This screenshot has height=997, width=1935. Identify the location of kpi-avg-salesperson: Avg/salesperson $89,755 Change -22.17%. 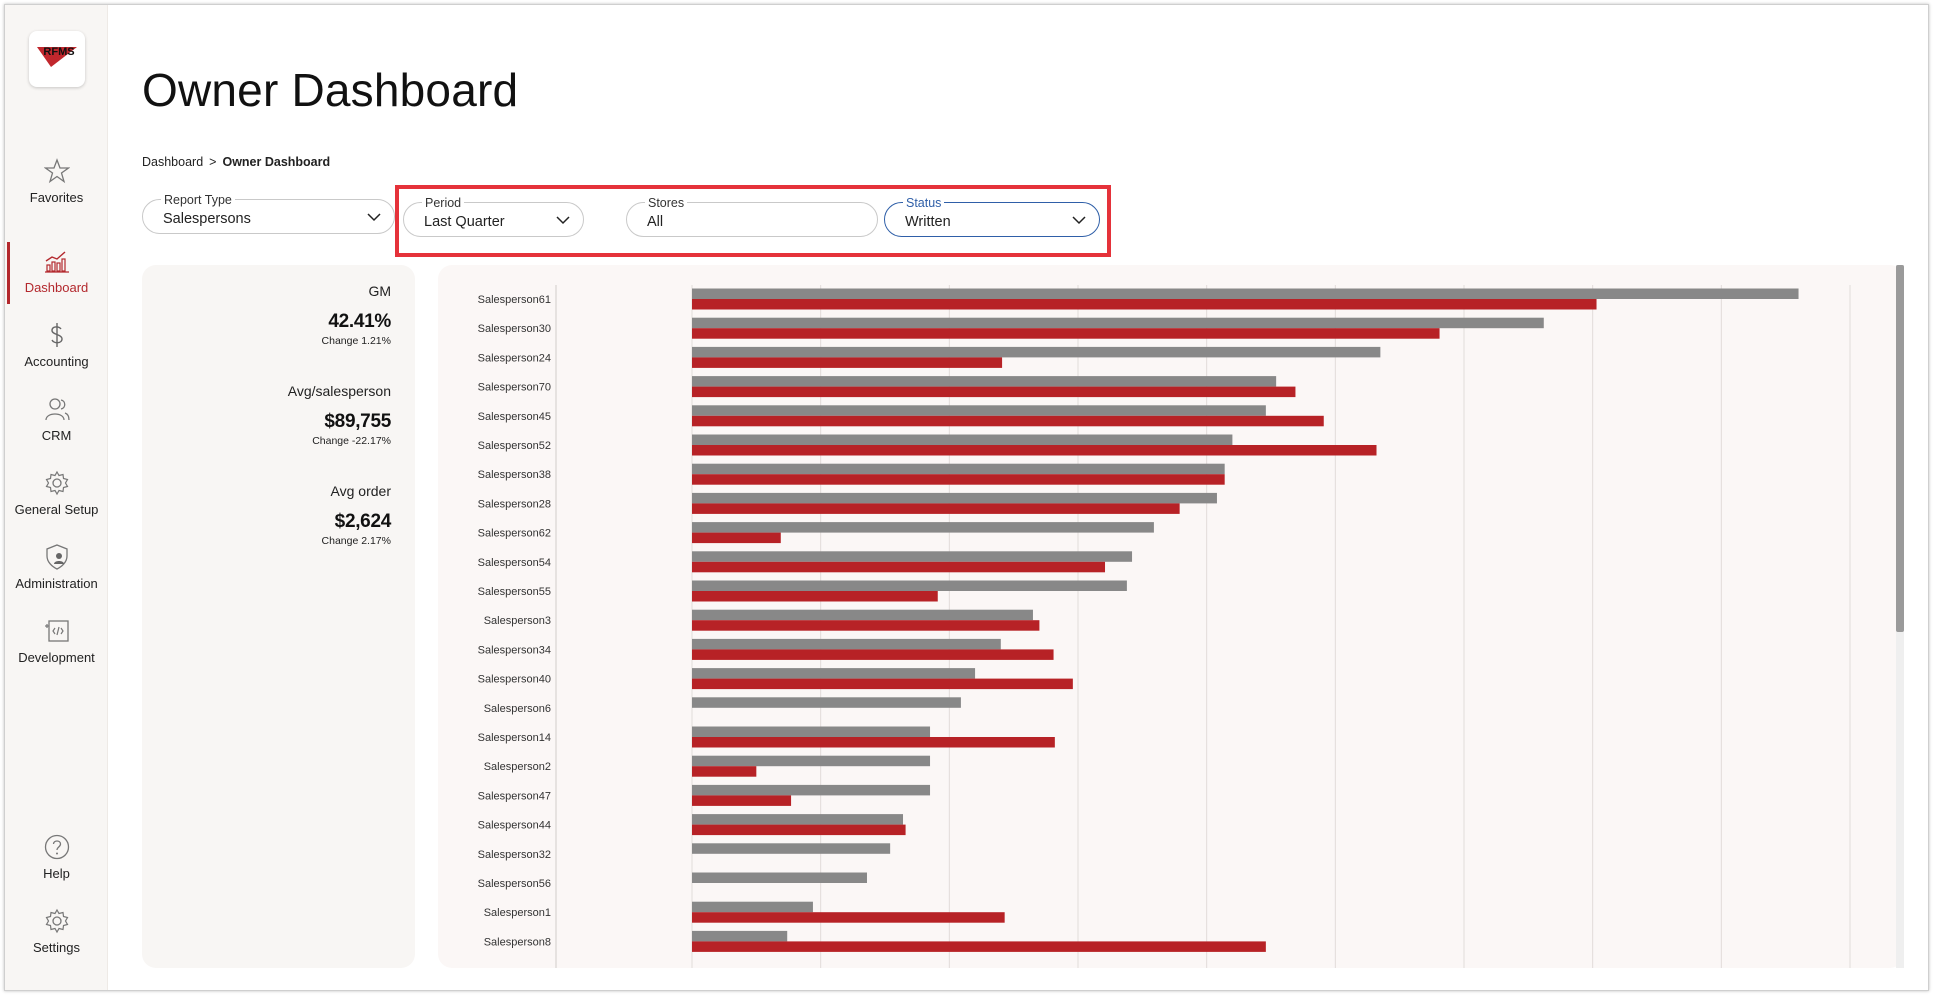
(340, 415).